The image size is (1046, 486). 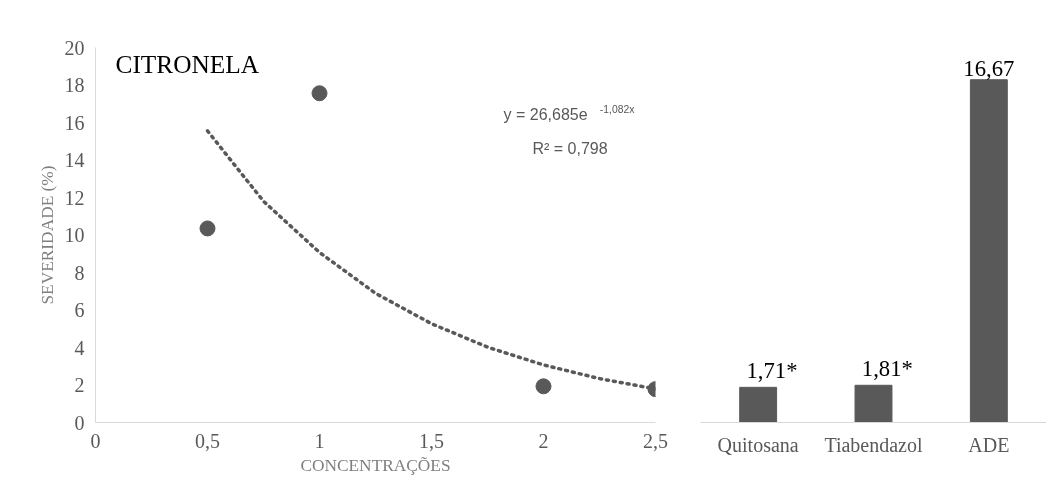 What do you see at coordinates (989, 444) in the screenshot?
I see `x-tick-label: ADE` at bounding box center [989, 444].